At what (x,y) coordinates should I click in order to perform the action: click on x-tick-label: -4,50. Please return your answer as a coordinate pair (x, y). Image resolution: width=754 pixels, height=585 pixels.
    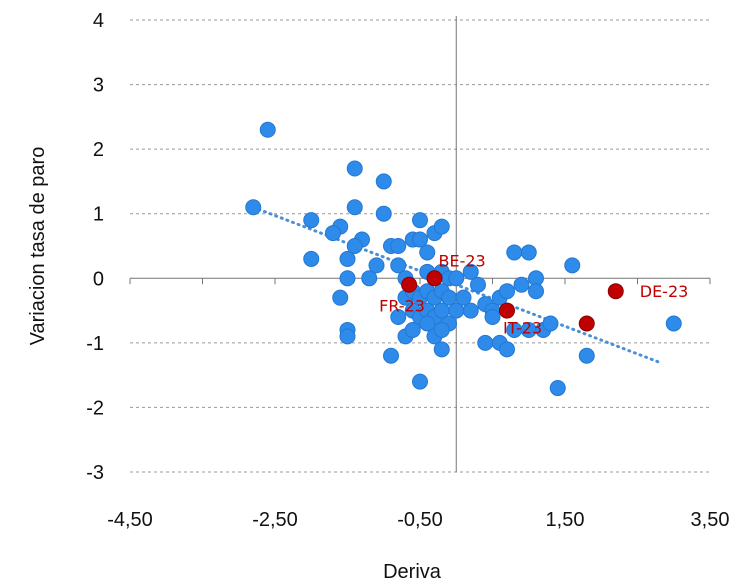
    Looking at the image, I should click on (130, 520).